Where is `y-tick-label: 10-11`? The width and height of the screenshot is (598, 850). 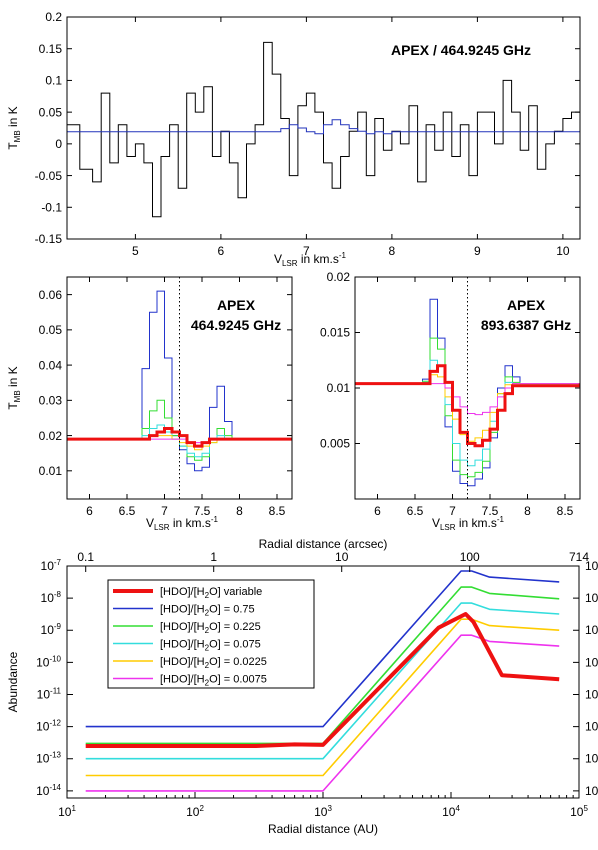
y-tick-label: 10-11 is located at coordinates (49, 693).